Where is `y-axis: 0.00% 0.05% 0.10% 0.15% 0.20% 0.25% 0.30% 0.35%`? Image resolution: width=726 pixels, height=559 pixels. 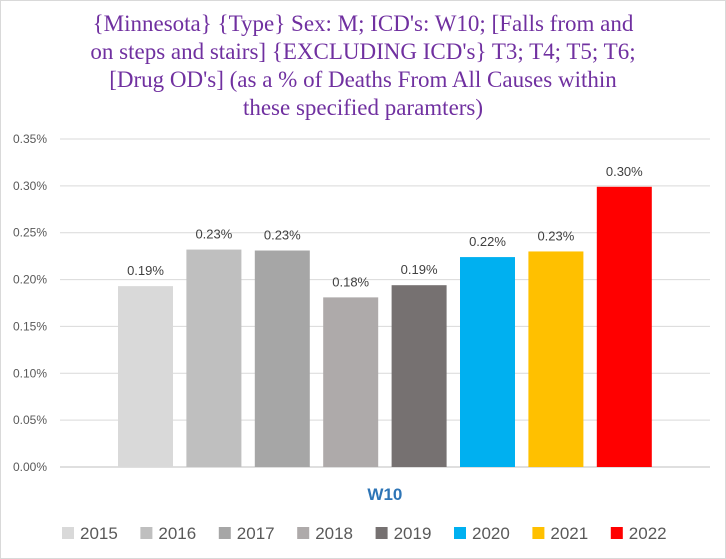 y-axis: 0.00% 0.05% 0.10% 0.15% 0.20% 0.25% 0.30% 0.35% is located at coordinates (30, 303).